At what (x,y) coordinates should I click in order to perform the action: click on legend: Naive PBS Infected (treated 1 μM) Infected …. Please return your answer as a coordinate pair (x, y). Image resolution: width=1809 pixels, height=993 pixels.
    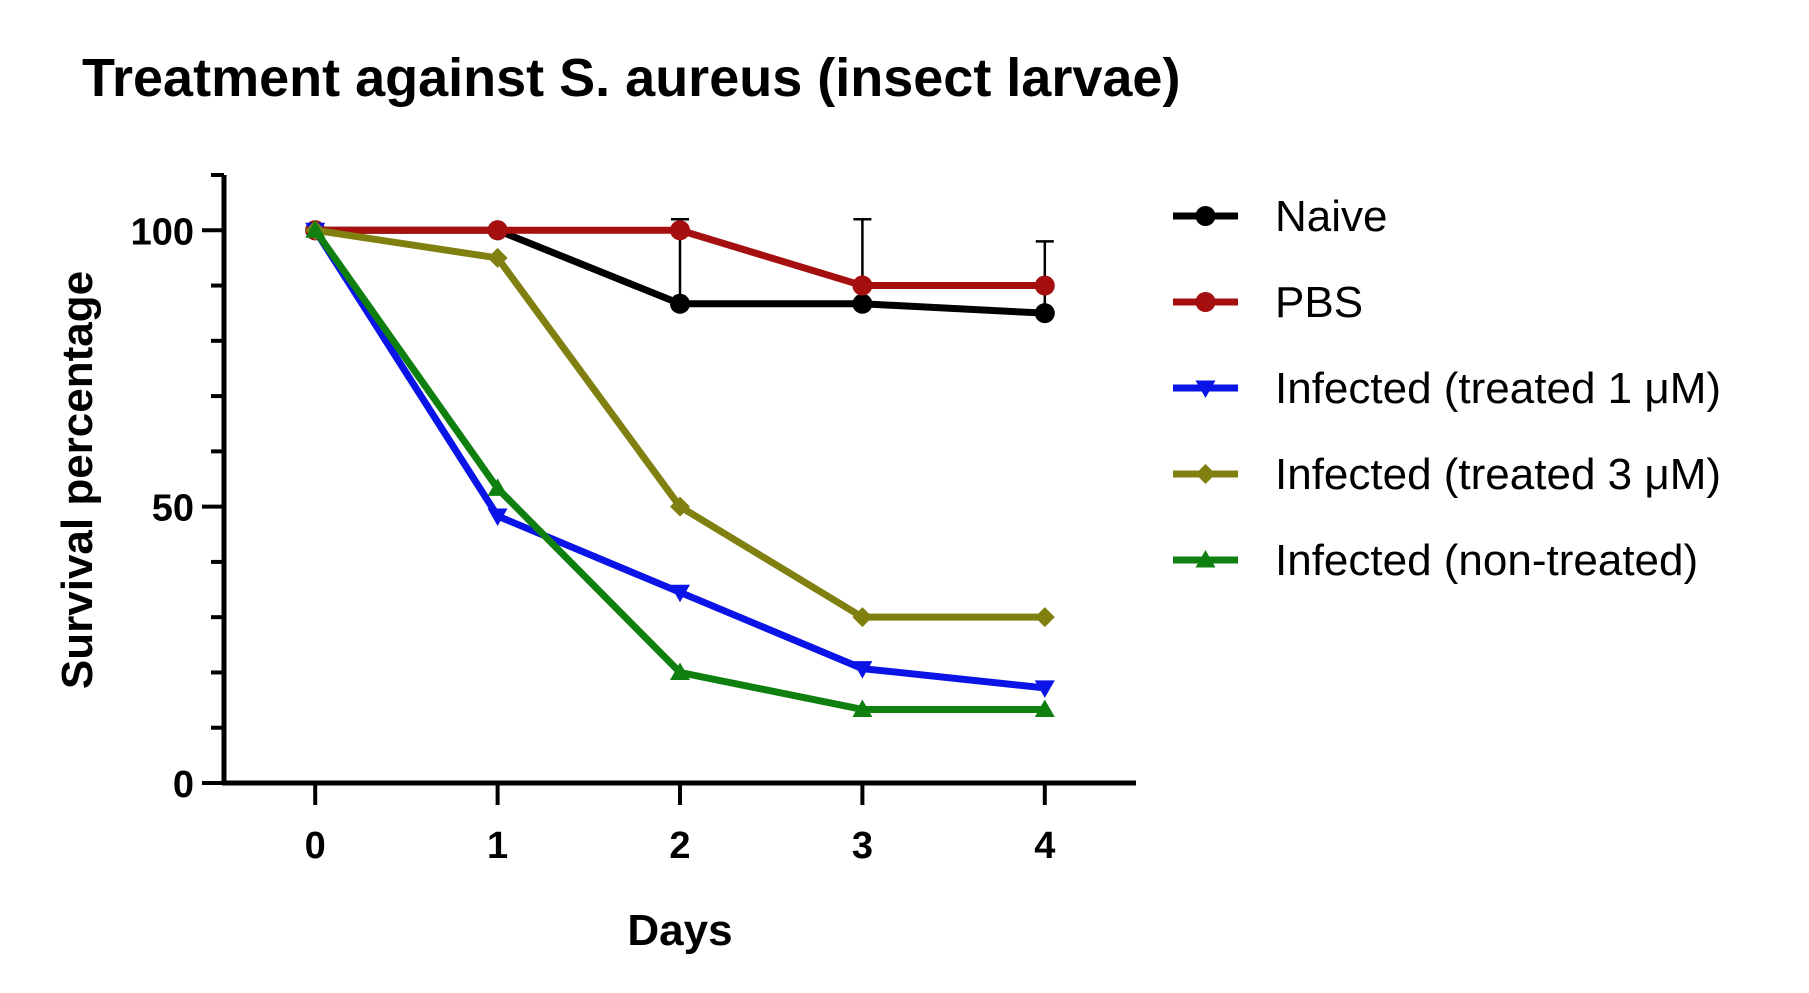
    Looking at the image, I should click on (1447, 388).